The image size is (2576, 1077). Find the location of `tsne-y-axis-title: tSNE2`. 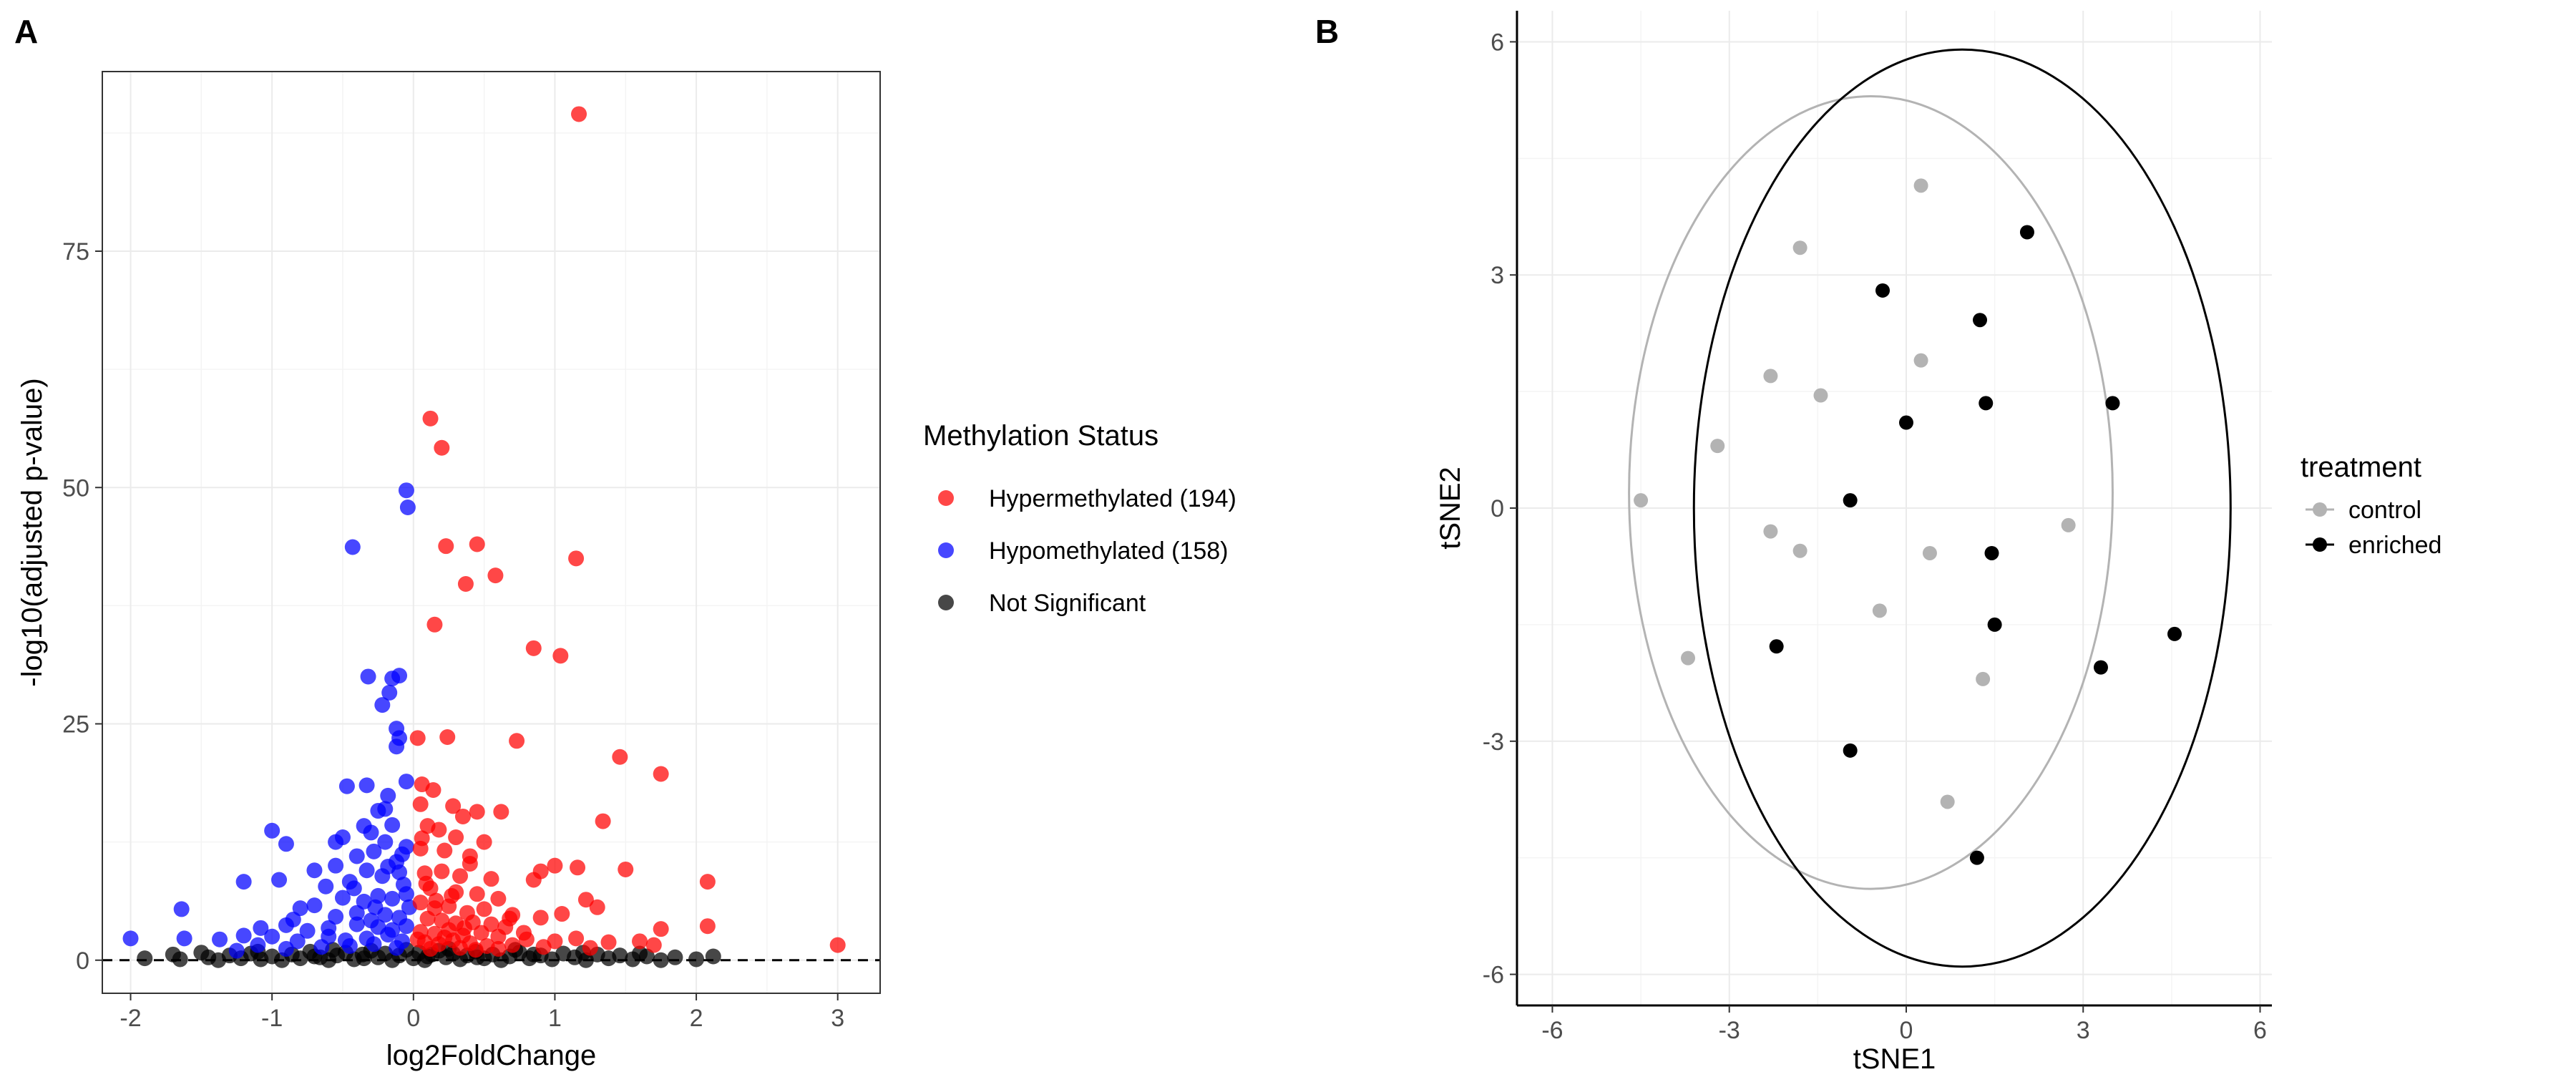

tsne-y-axis-title: tSNE2 is located at coordinates (1450, 508).